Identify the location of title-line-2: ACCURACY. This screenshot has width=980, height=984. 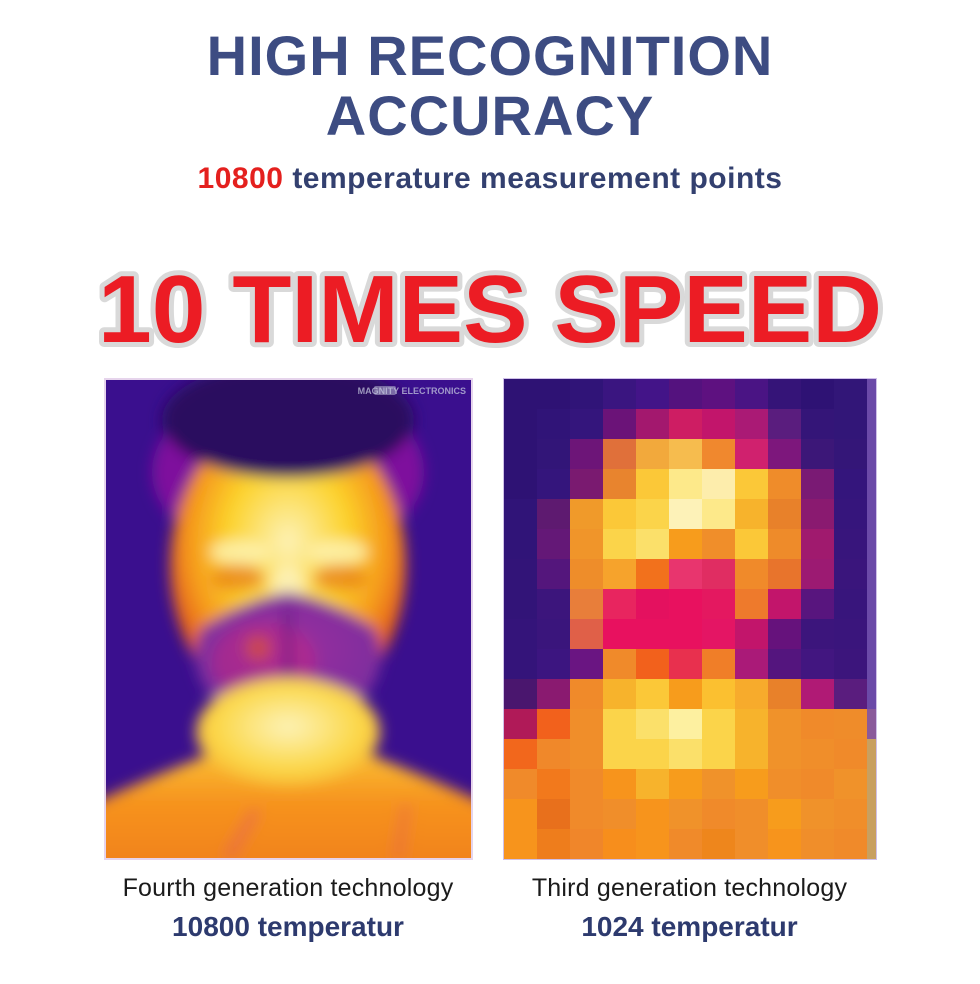
(490, 115).